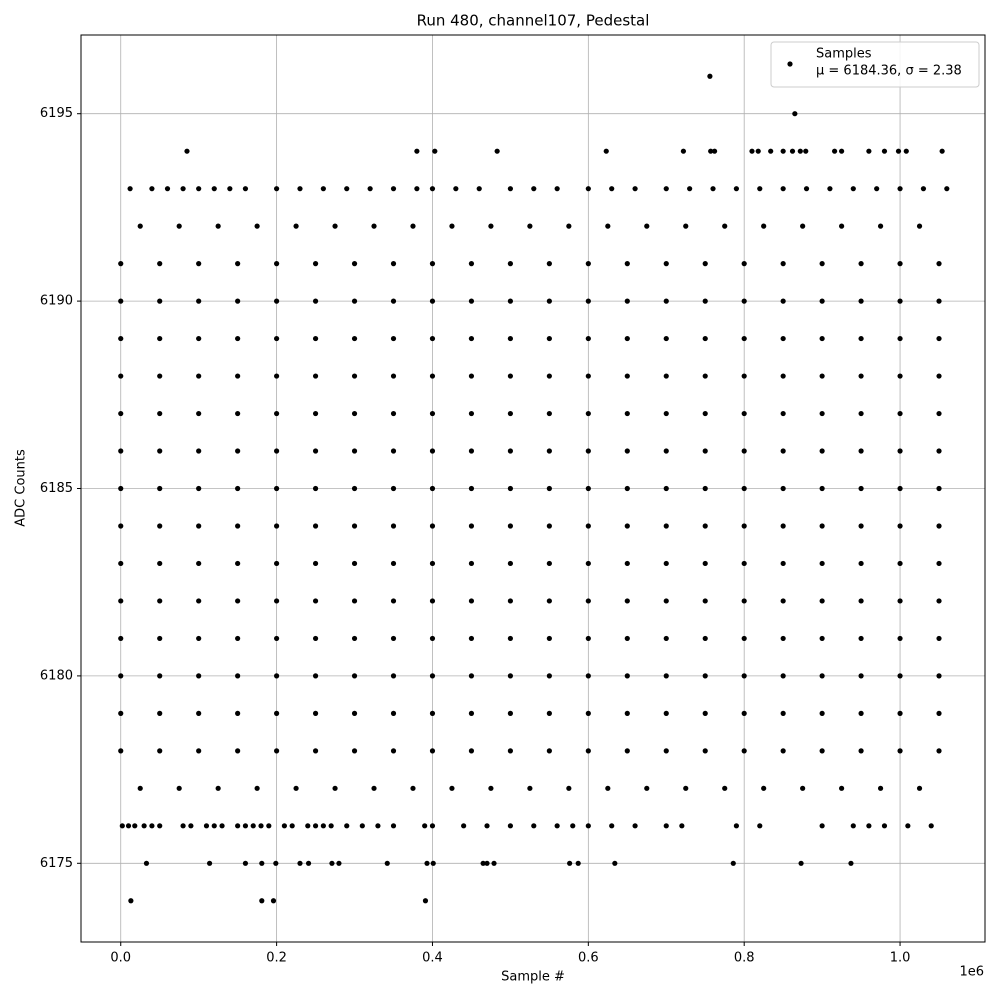 The width and height of the screenshot is (1000, 1000). What do you see at coordinates (588, 958) in the screenshot?
I see `x-tick-label: 0.6` at bounding box center [588, 958].